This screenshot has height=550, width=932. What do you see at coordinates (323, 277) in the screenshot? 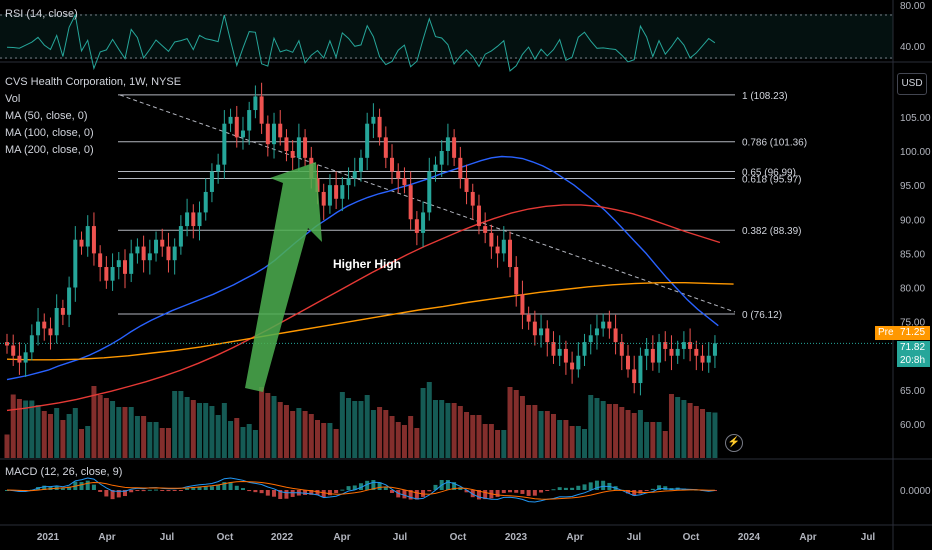
I see `annotations: Higher High` at bounding box center [323, 277].